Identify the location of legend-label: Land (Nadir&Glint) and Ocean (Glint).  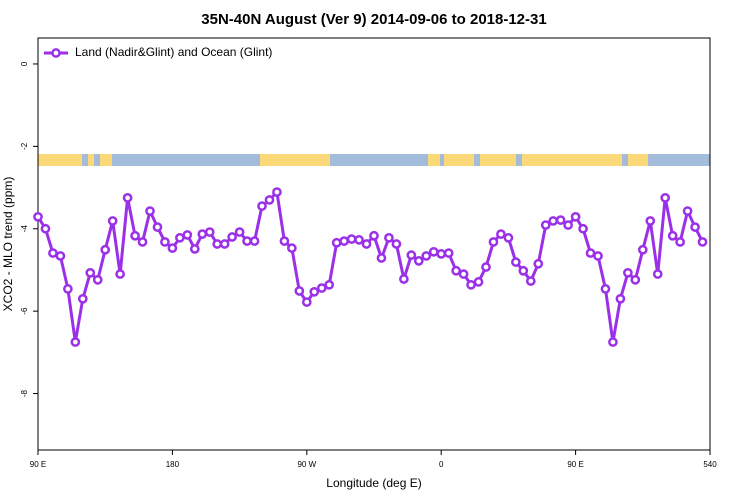
(173, 52).